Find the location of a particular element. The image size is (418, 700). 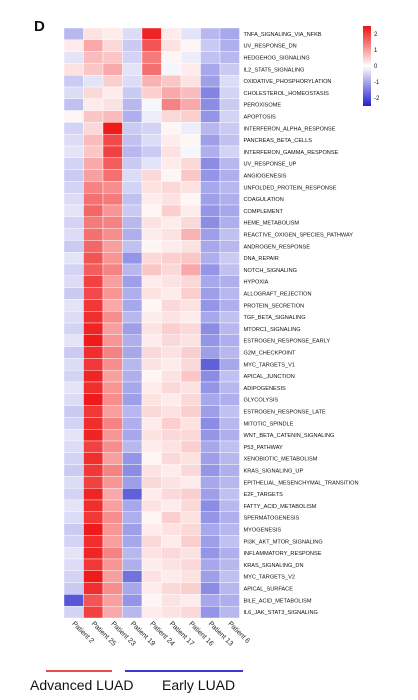

row-label: CHOLESTEROL_HOMEOSTASIS is located at coordinates (287, 94).